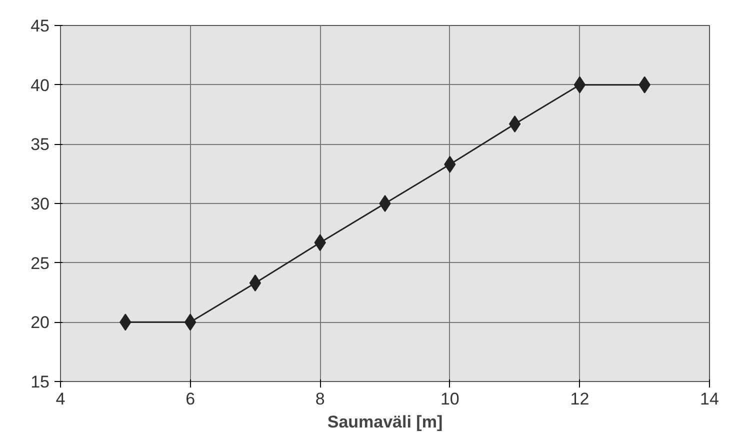 The width and height of the screenshot is (734, 434). Describe the element at coordinates (450, 399) in the screenshot. I see `x-tick-label: 10` at that location.